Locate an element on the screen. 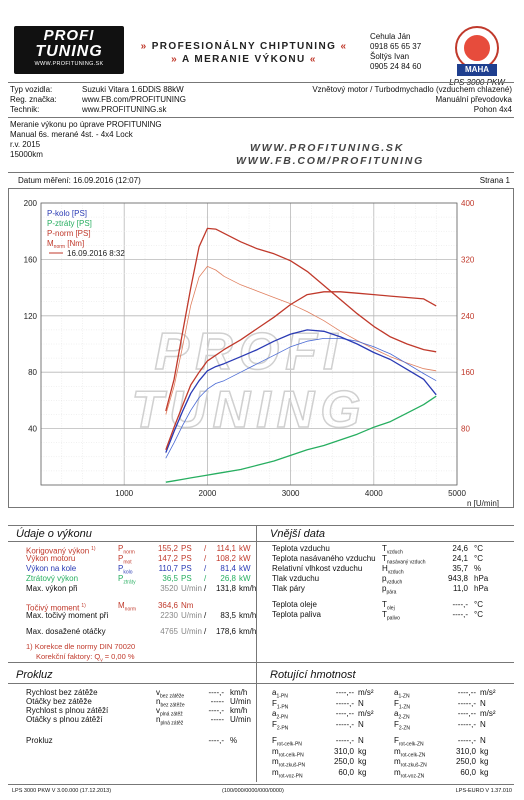 The height and width of the screenshot is (800, 524). max-rpm-v2: 178,6 is located at coordinates (225, 631).